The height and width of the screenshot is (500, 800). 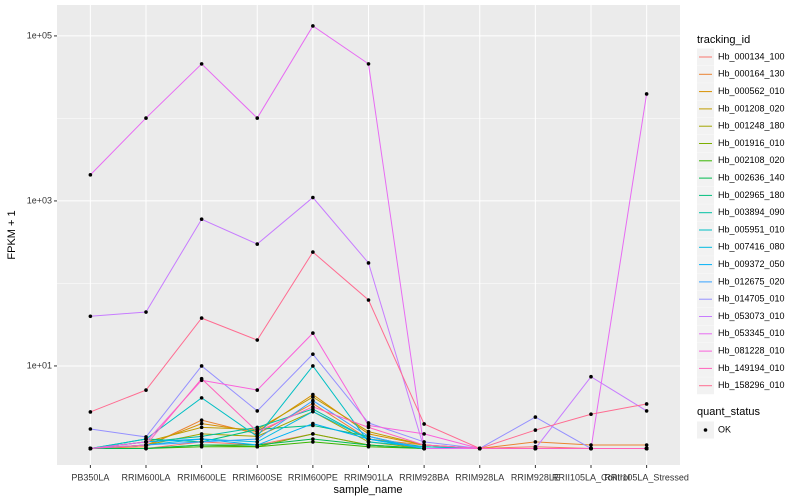 I want to click on legend-label: Hb_003894_090, so click(x=751, y=212).